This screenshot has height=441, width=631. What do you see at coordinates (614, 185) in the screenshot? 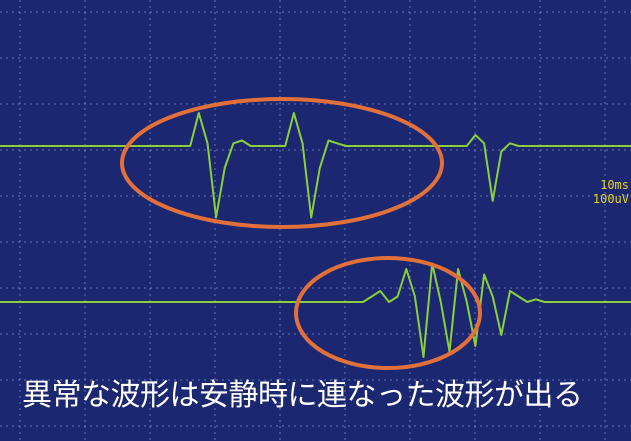
I see `time-scale-label: 10ms` at bounding box center [614, 185].